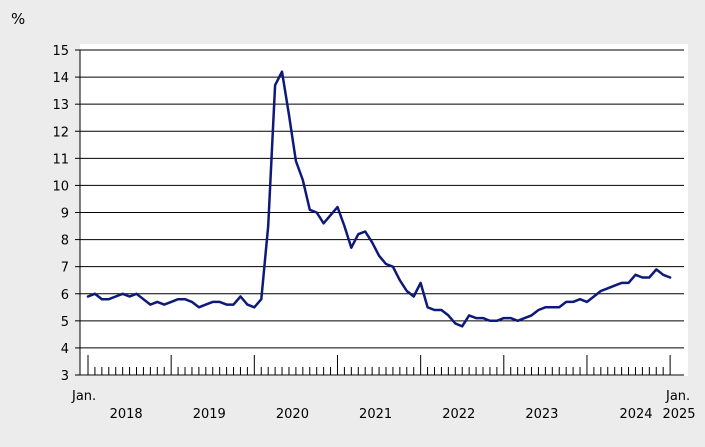 The image size is (705, 447). Describe the element at coordinates (65, 214) in the screenshot. I see `y-tick-label: 9` at that location.